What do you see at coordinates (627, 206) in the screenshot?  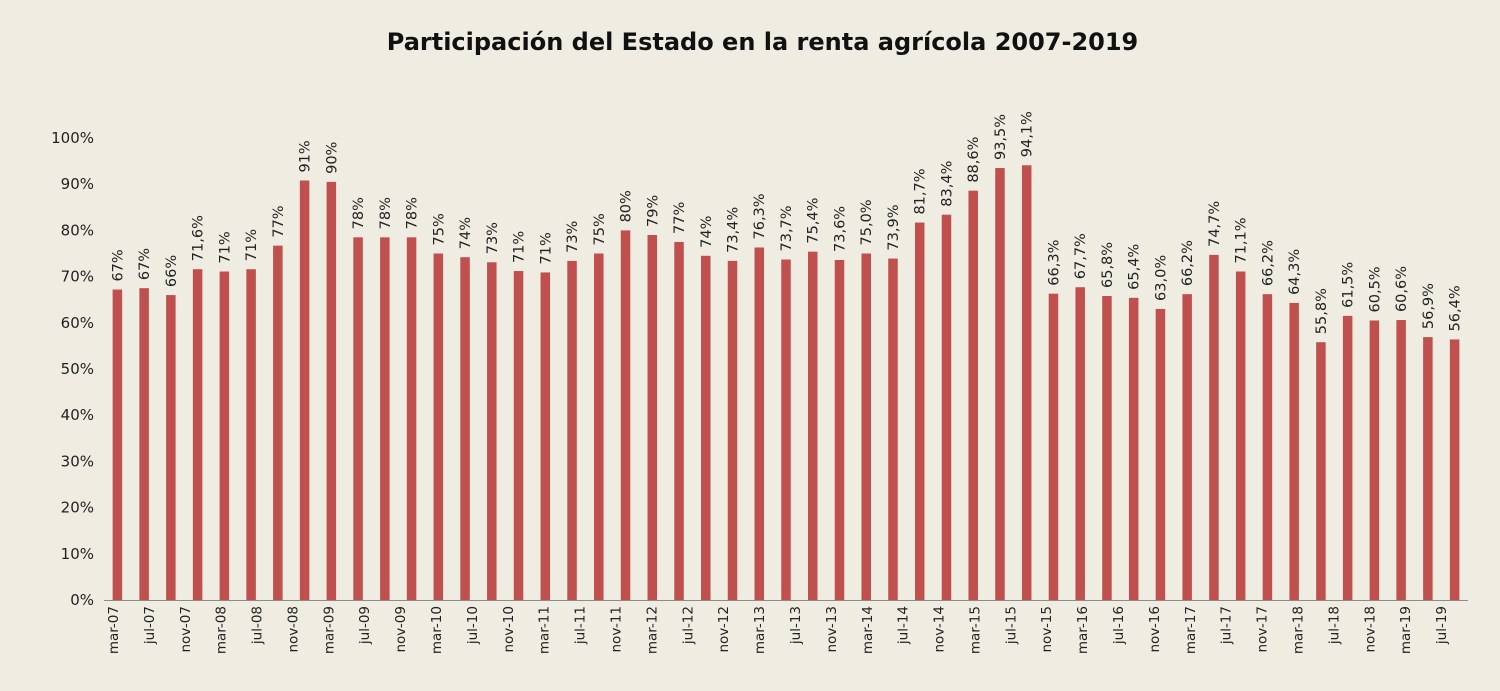 I see `data-label: 80%` at bounding box center [627, 206].